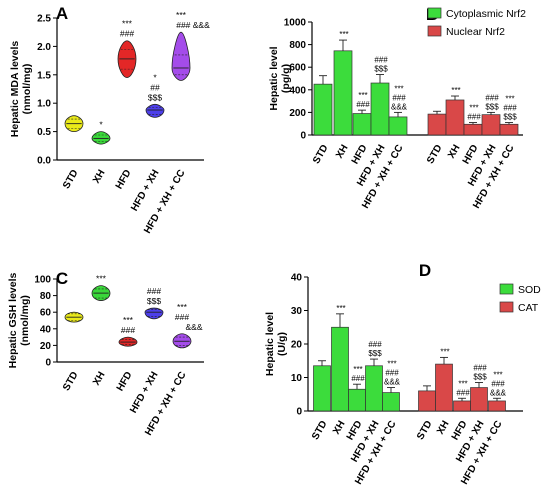 The width and height of the screenshot is (550, 494). Describe the element at coordinates (297, 311) in the screenshot. I see `y-tick-label: 30` at that location.